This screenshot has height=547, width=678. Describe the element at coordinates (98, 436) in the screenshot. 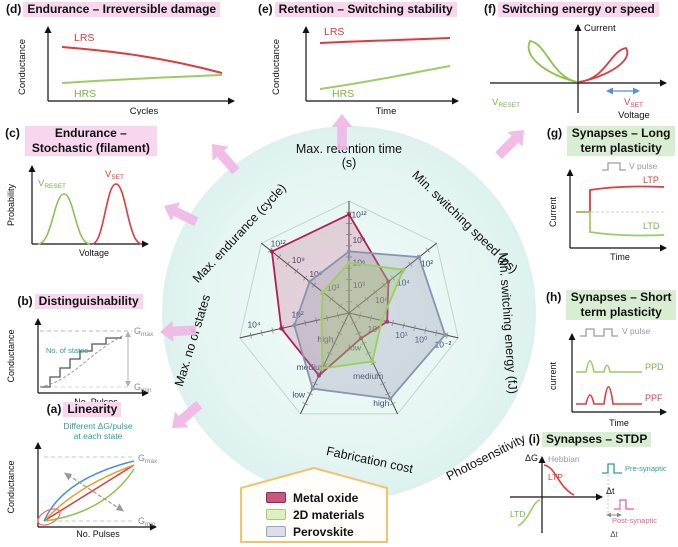

I see `note-line-2: at each state` at that location.